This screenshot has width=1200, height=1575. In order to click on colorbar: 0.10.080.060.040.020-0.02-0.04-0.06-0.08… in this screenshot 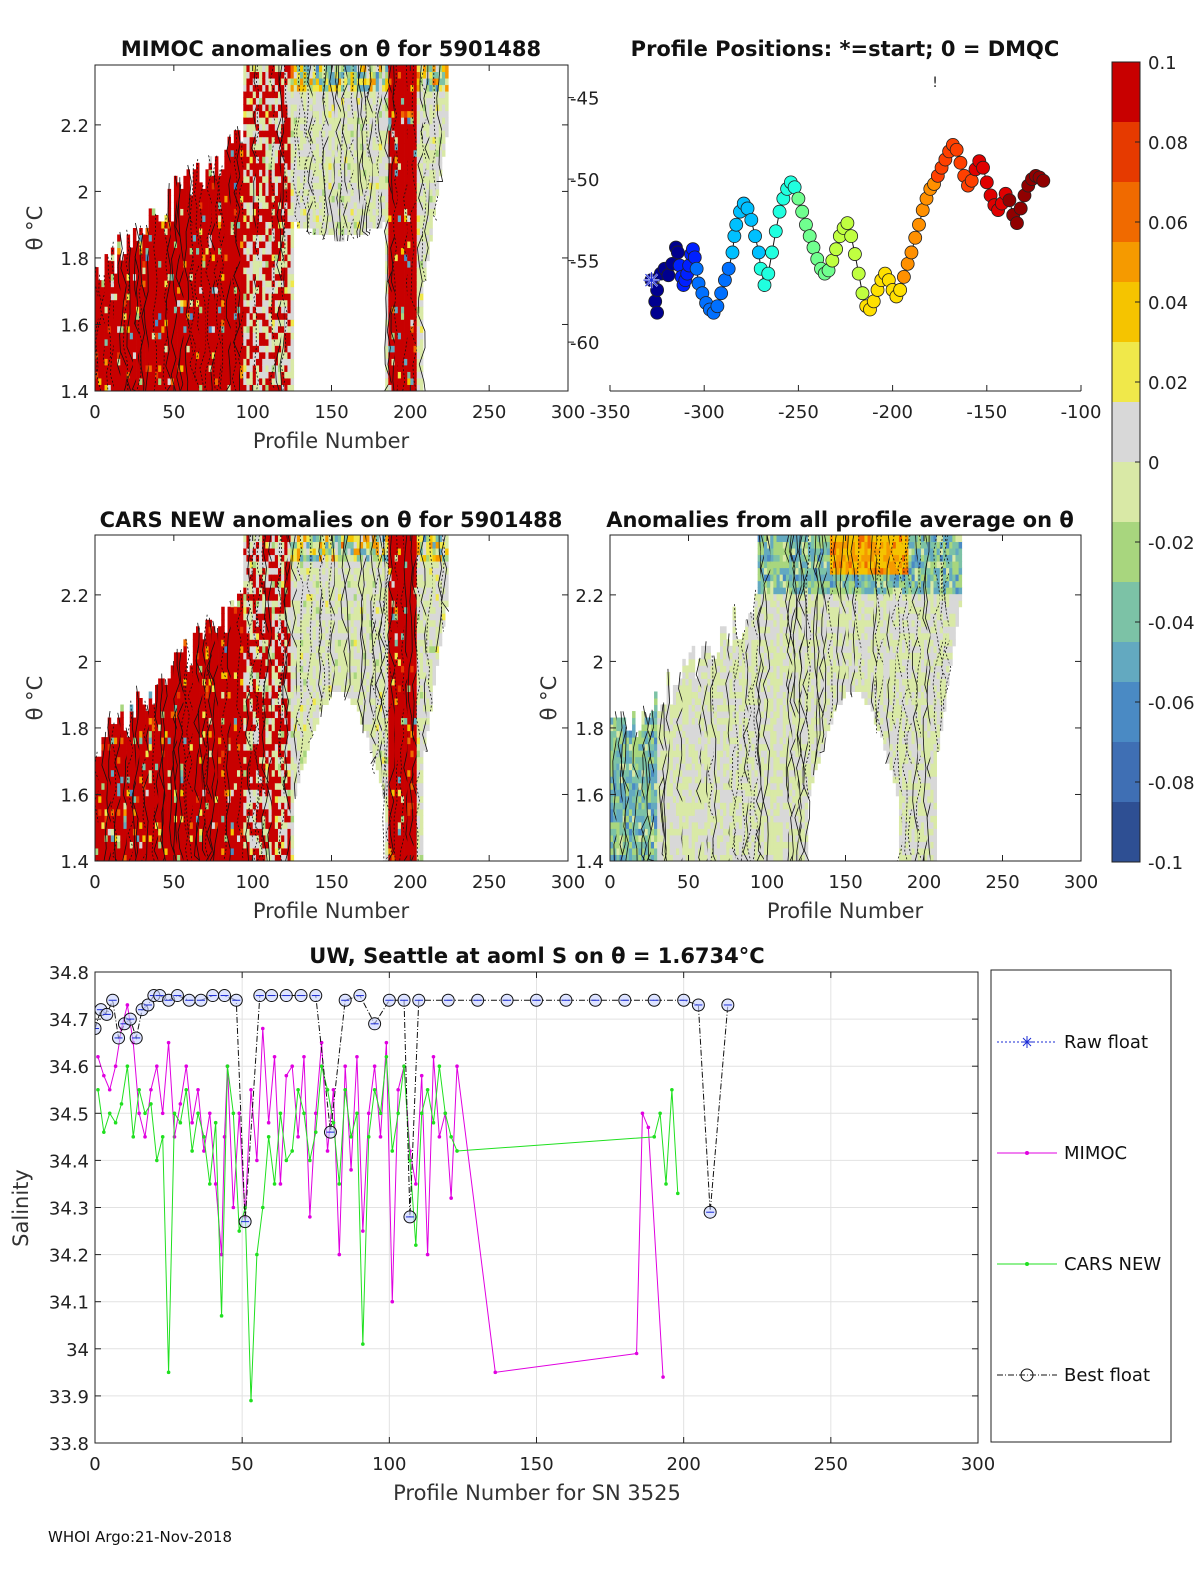, I will do `click(1153, 463)`.